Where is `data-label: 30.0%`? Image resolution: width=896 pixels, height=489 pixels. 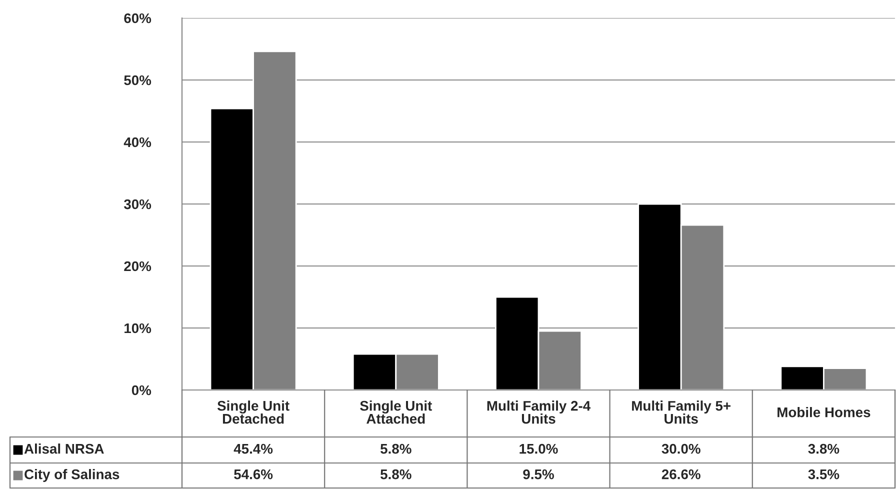
data-label: 30.0% is located at coordinates (681, 449).